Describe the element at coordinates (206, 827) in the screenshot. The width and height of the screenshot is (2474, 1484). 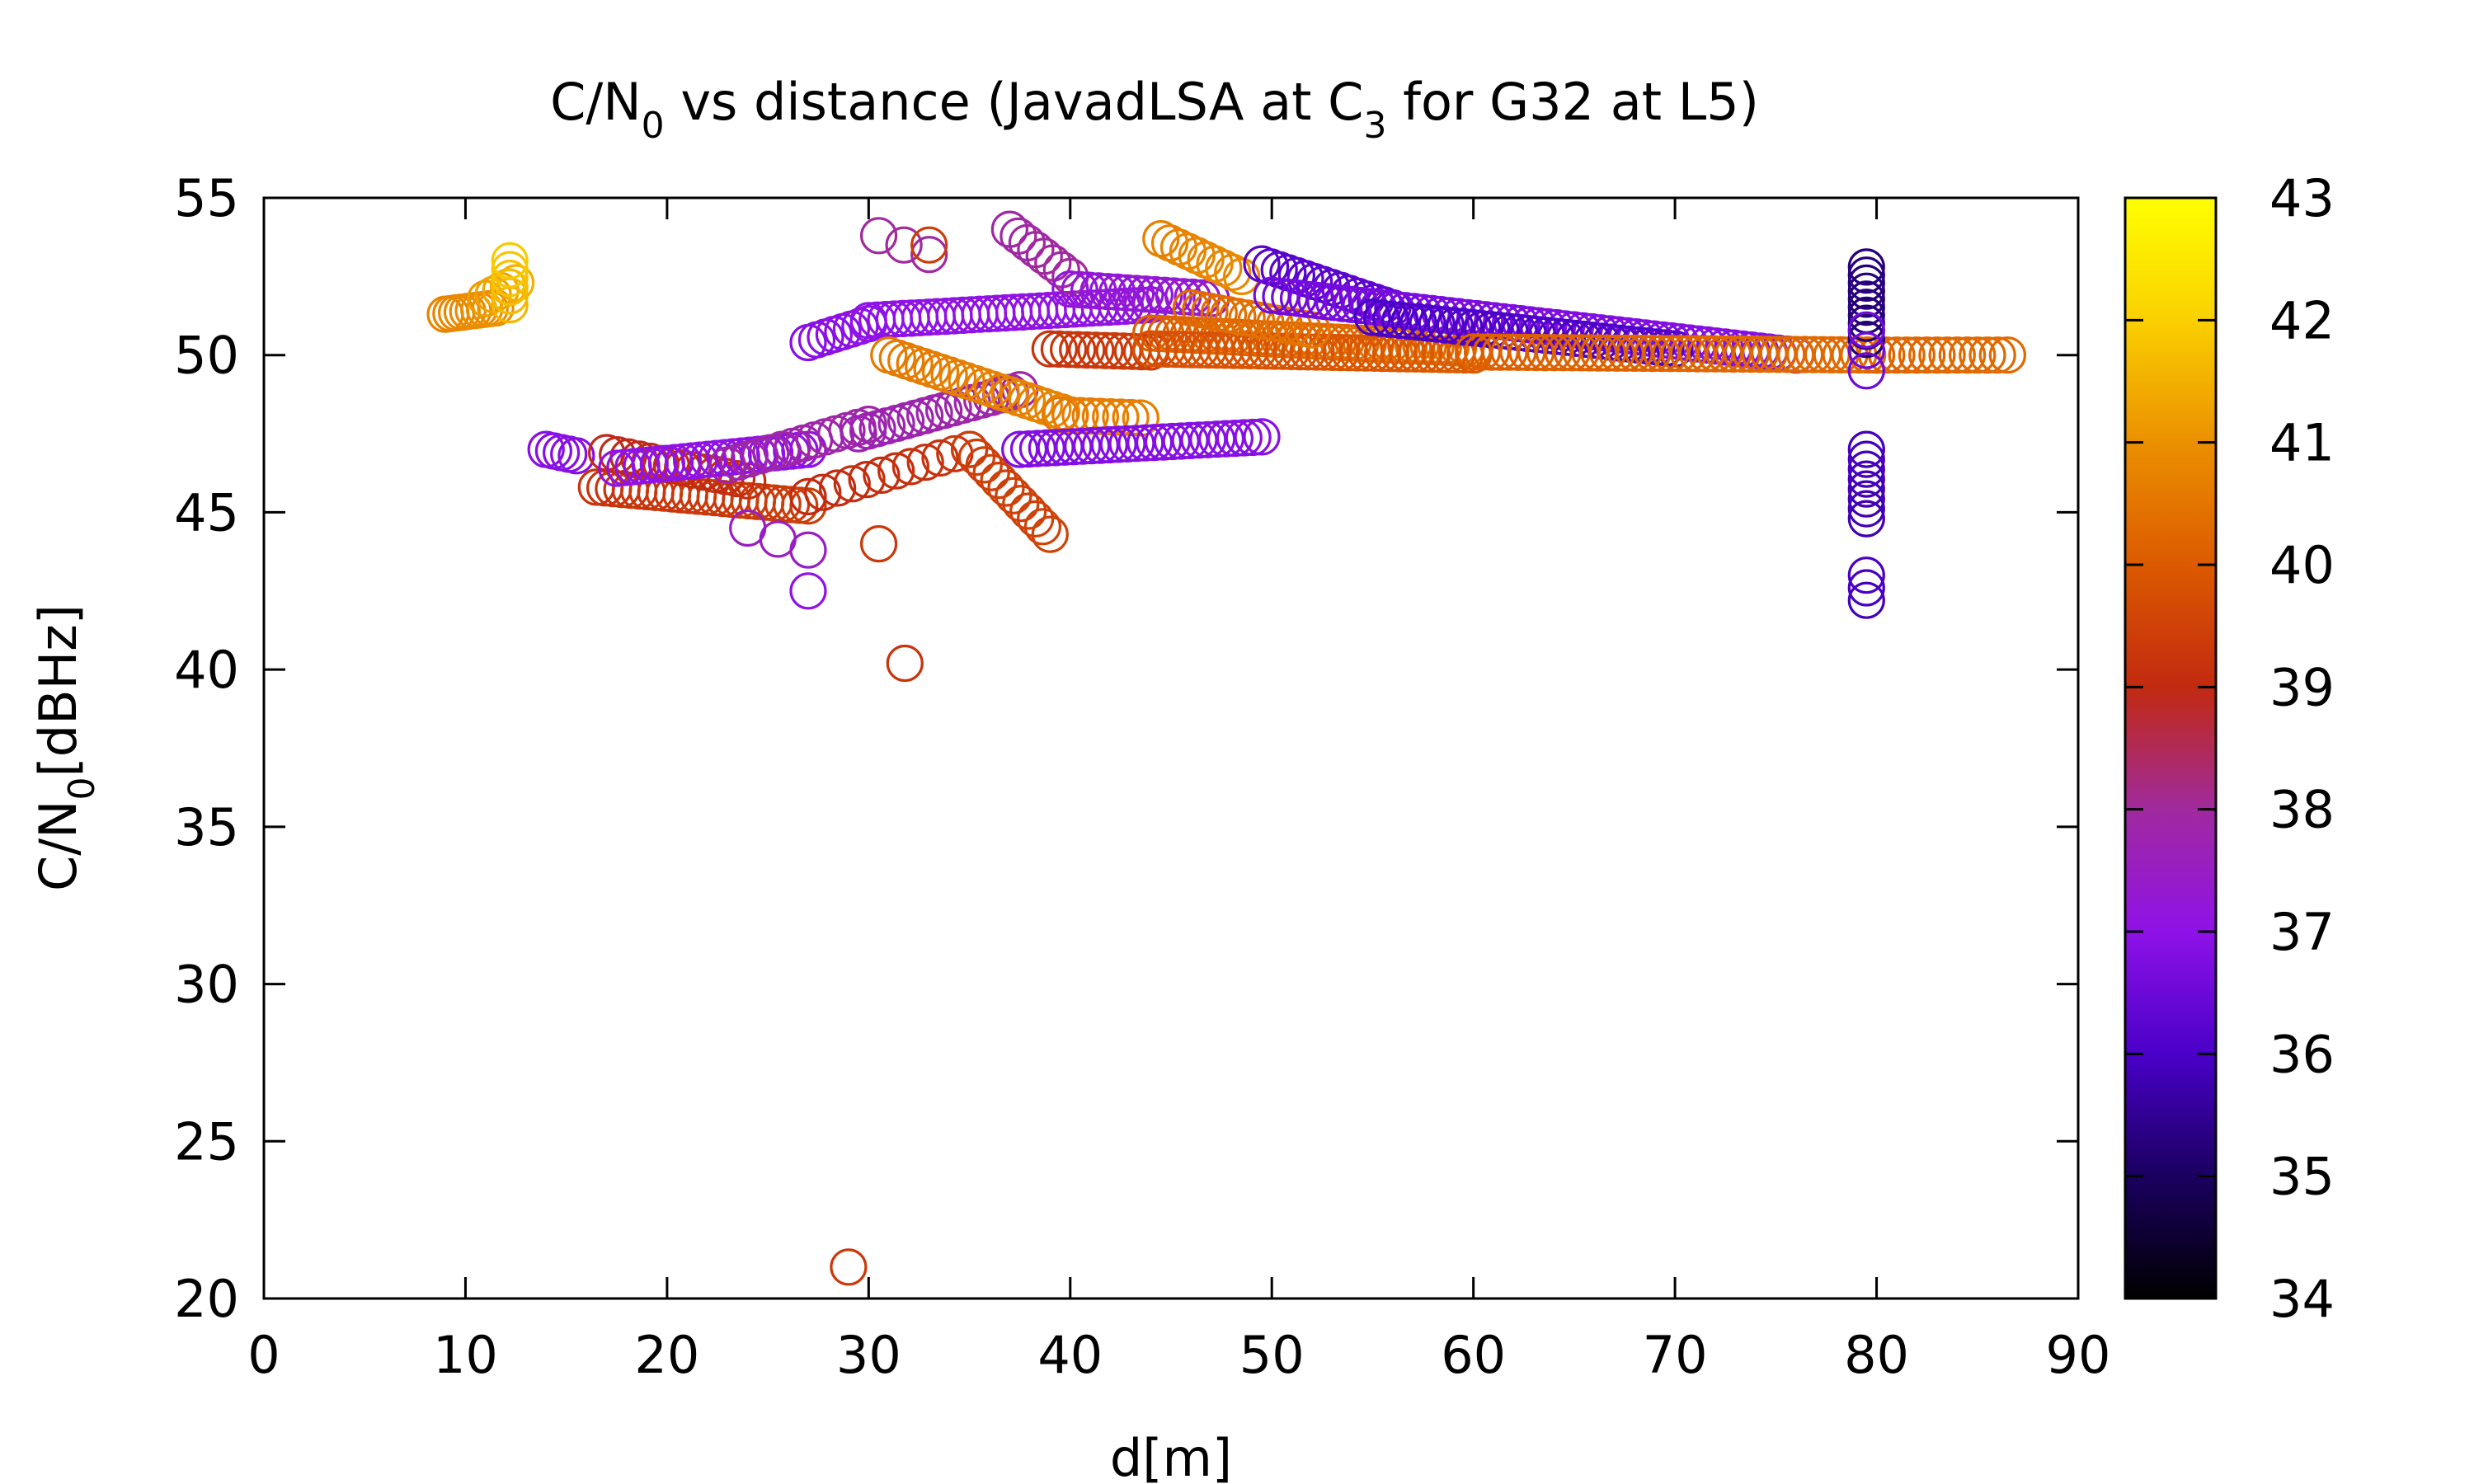
I see `y-tick-label: 35` at that location.